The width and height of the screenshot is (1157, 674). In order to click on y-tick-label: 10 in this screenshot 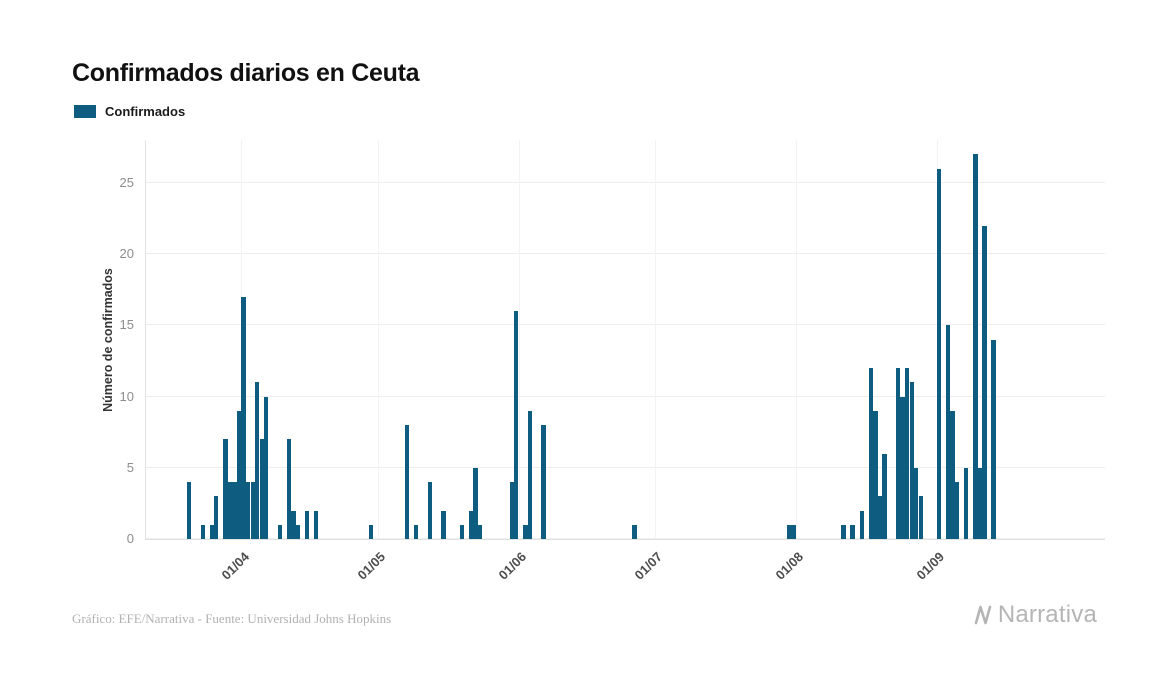, I will do `click(126, 396)`.